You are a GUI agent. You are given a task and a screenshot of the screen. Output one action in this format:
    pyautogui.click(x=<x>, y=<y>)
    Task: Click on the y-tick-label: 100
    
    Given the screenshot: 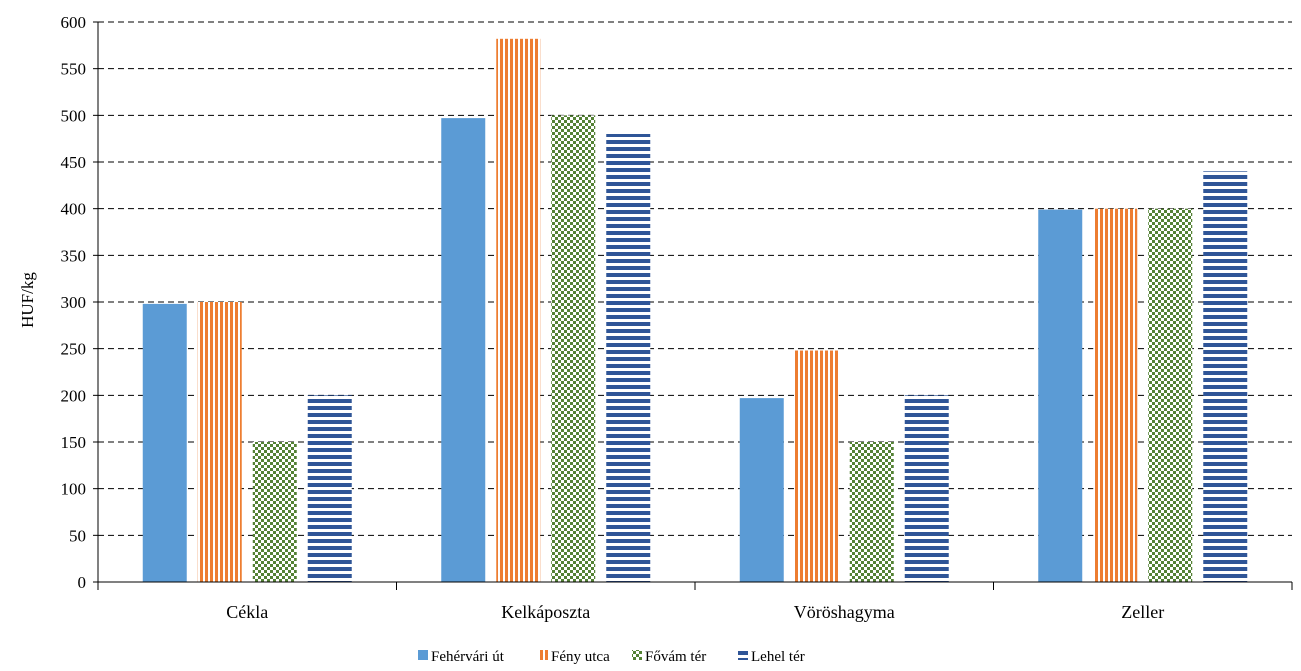 What is the action you would take?
    pyautogui.click(x=74, y=489)
    